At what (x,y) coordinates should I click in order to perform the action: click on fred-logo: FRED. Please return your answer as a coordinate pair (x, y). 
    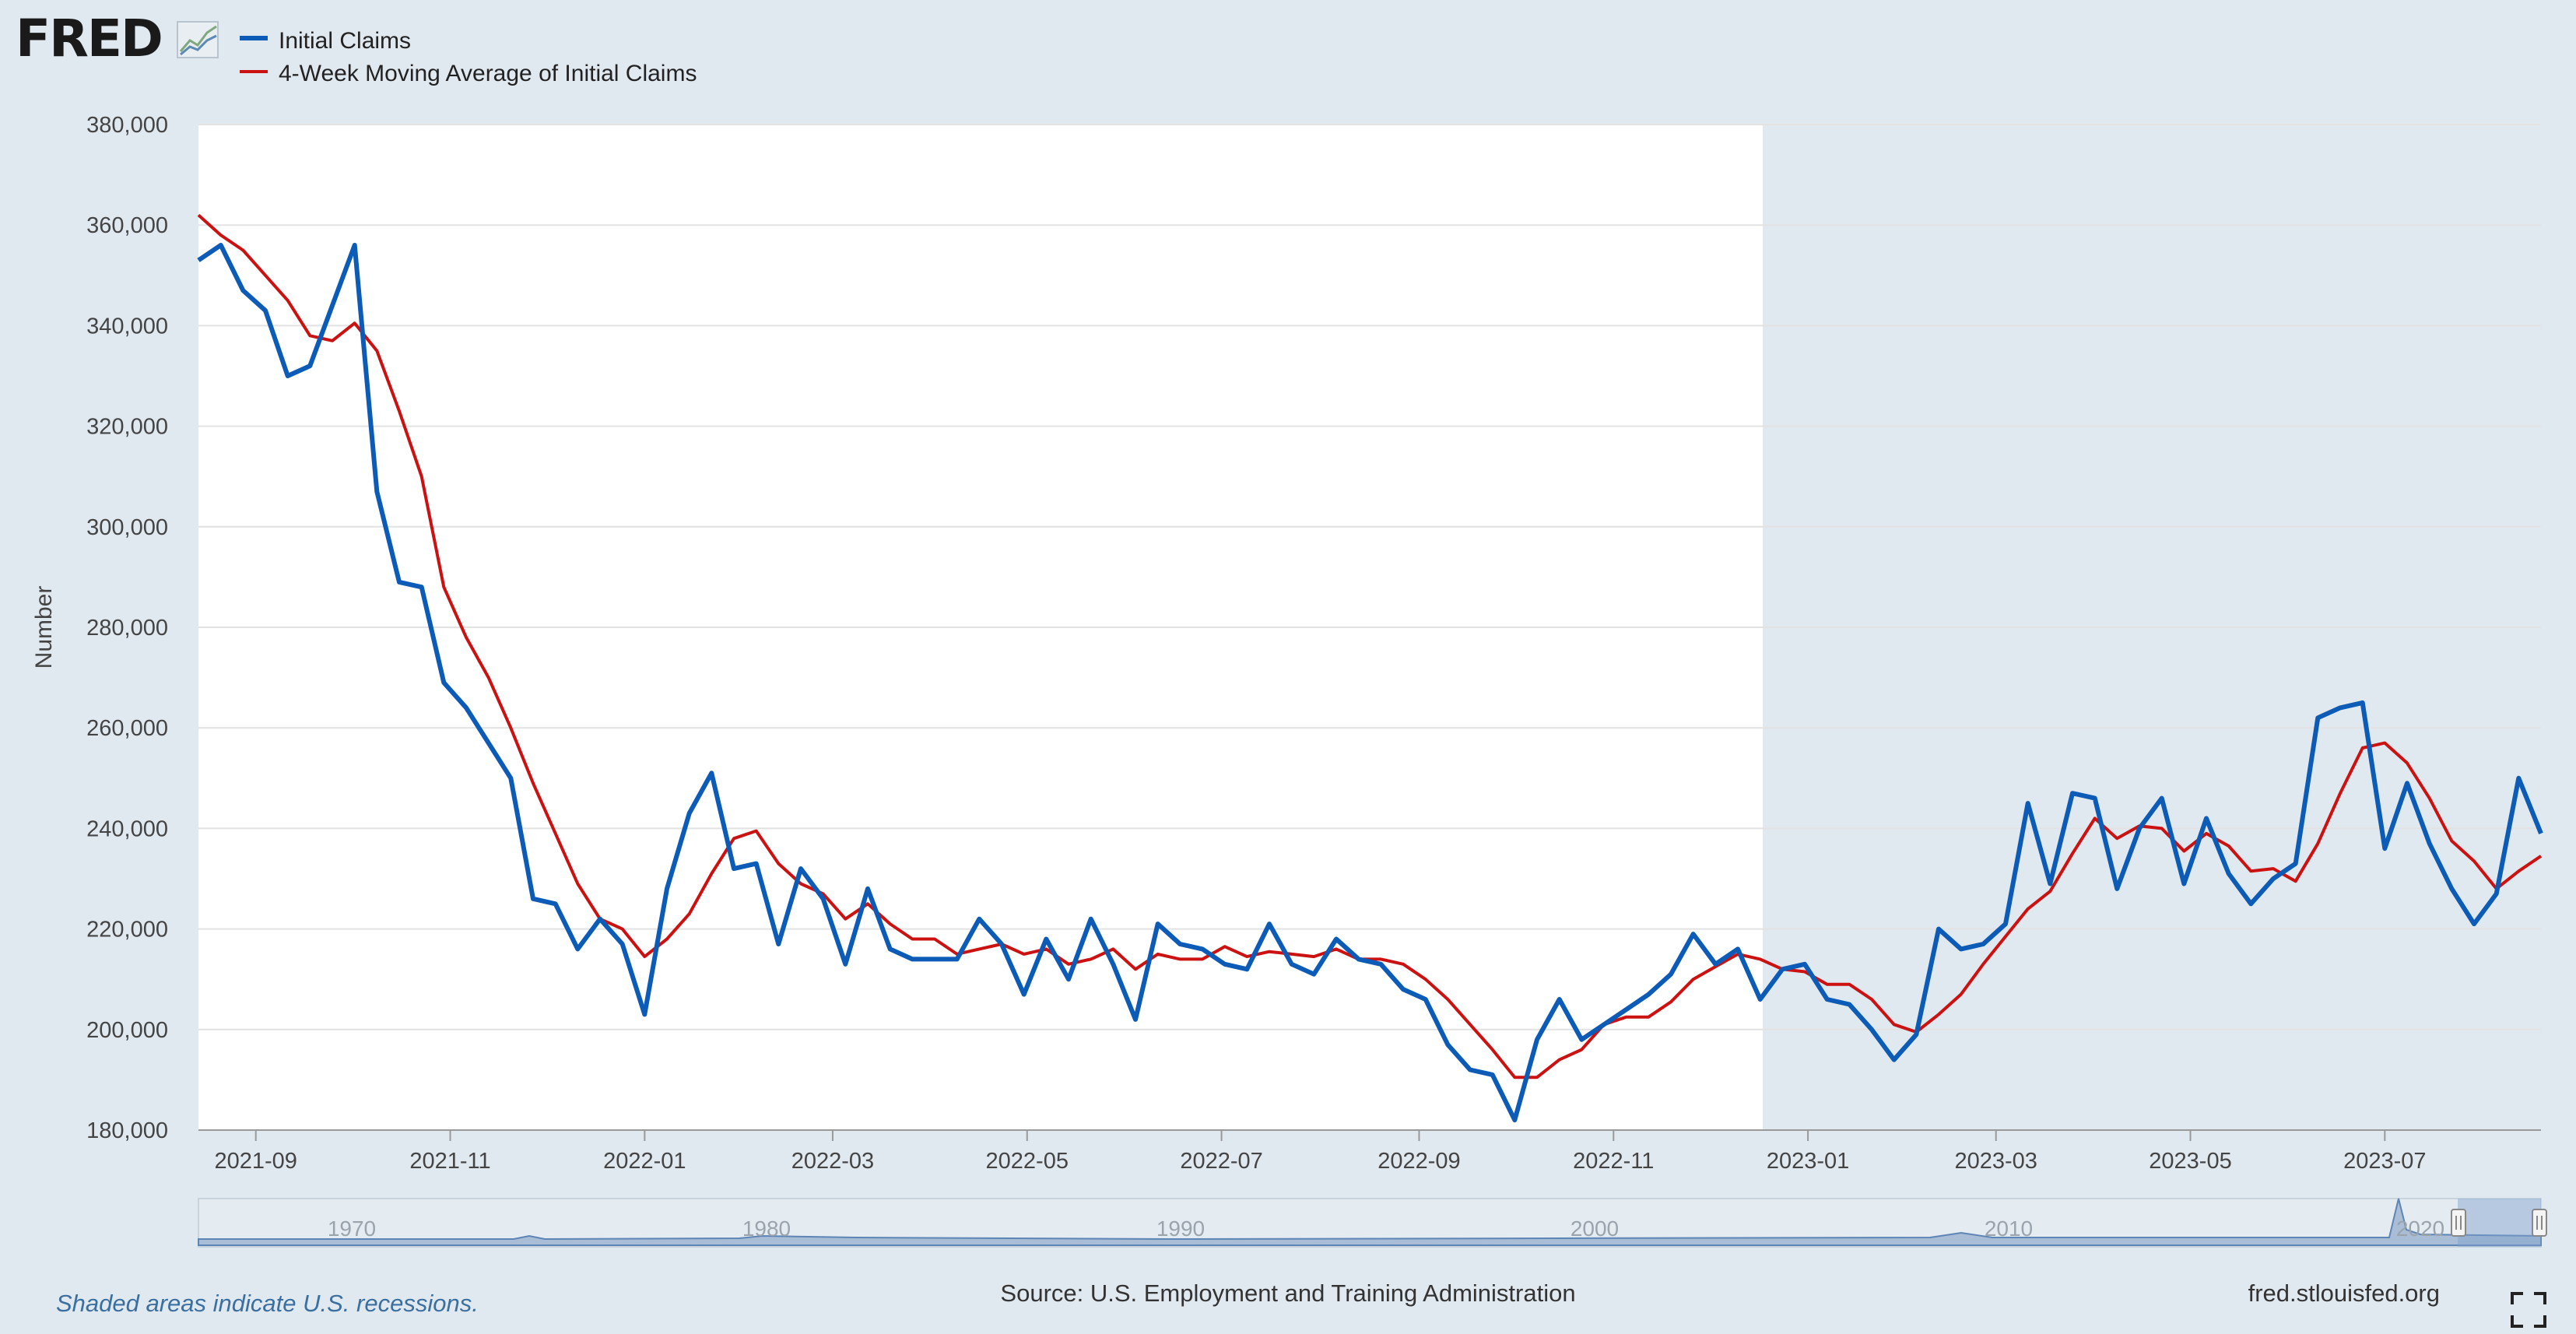
    Looking at the image, I should click on (118, 38).